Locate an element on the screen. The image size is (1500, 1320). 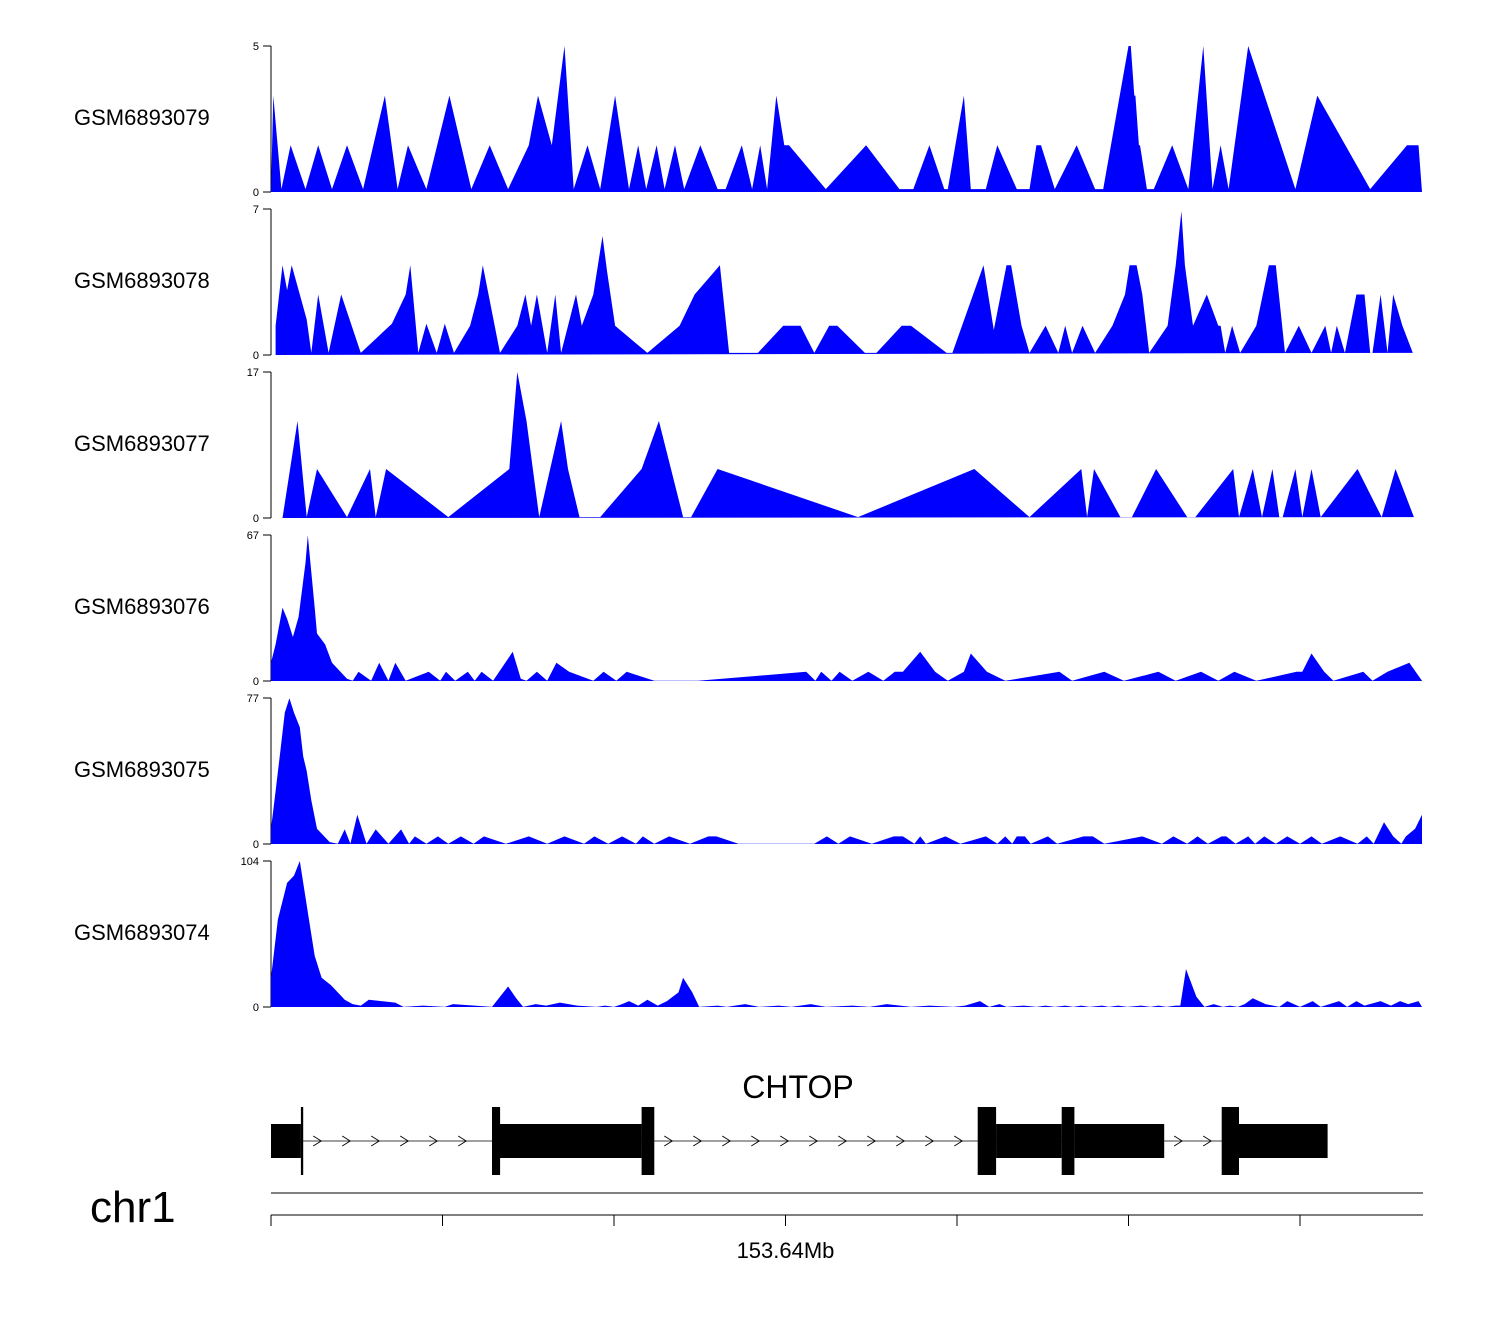
gene-model is located at coordinates (799, 1141).